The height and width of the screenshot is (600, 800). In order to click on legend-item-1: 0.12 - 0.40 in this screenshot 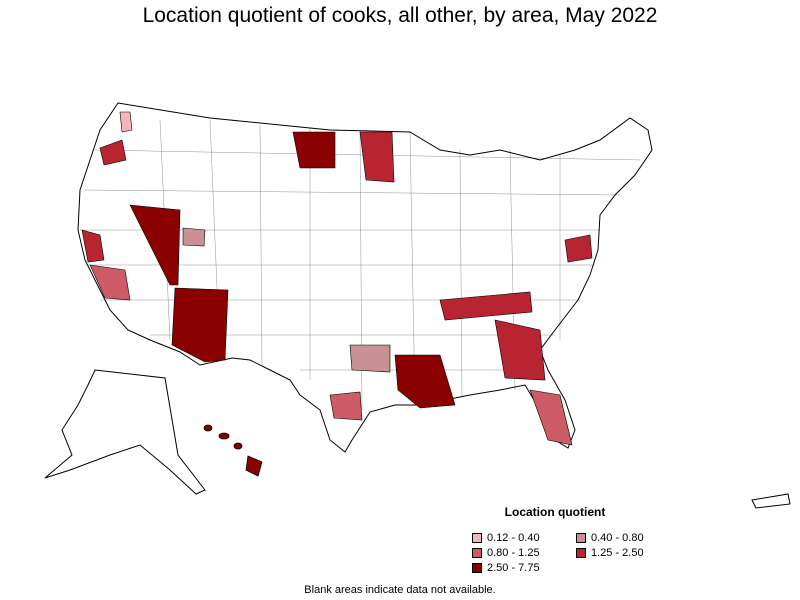, I will do `click(506, 538)`.